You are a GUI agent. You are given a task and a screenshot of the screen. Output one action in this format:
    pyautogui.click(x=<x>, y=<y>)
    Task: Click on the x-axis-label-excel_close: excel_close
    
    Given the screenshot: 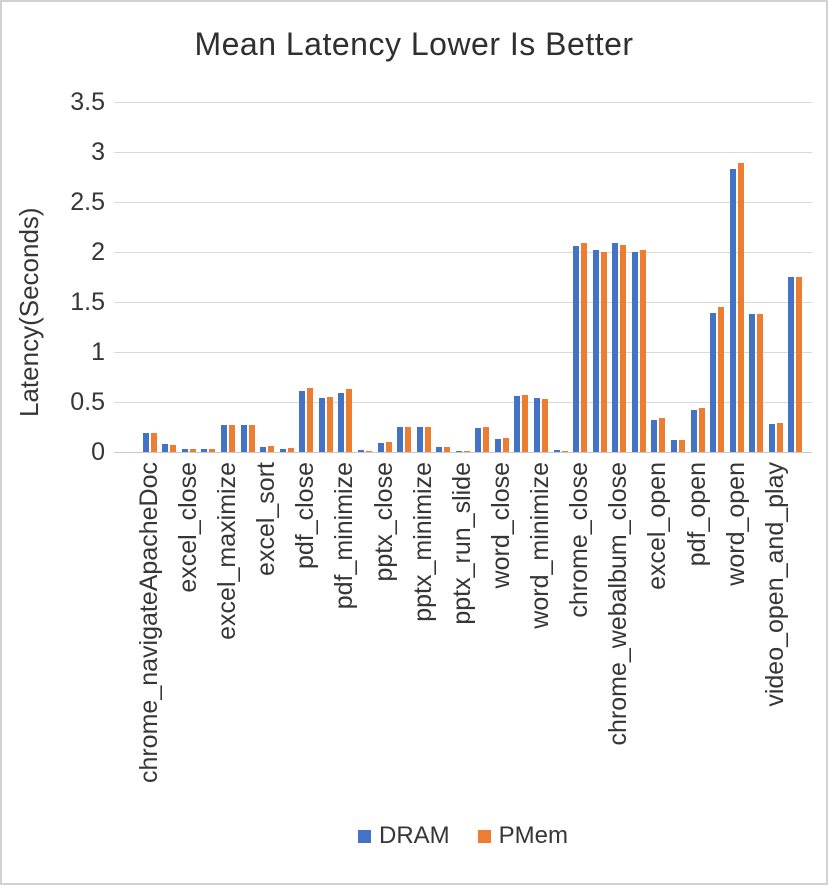 What is the action you would take?
    pyautogui.click(x=187, y=527)
    